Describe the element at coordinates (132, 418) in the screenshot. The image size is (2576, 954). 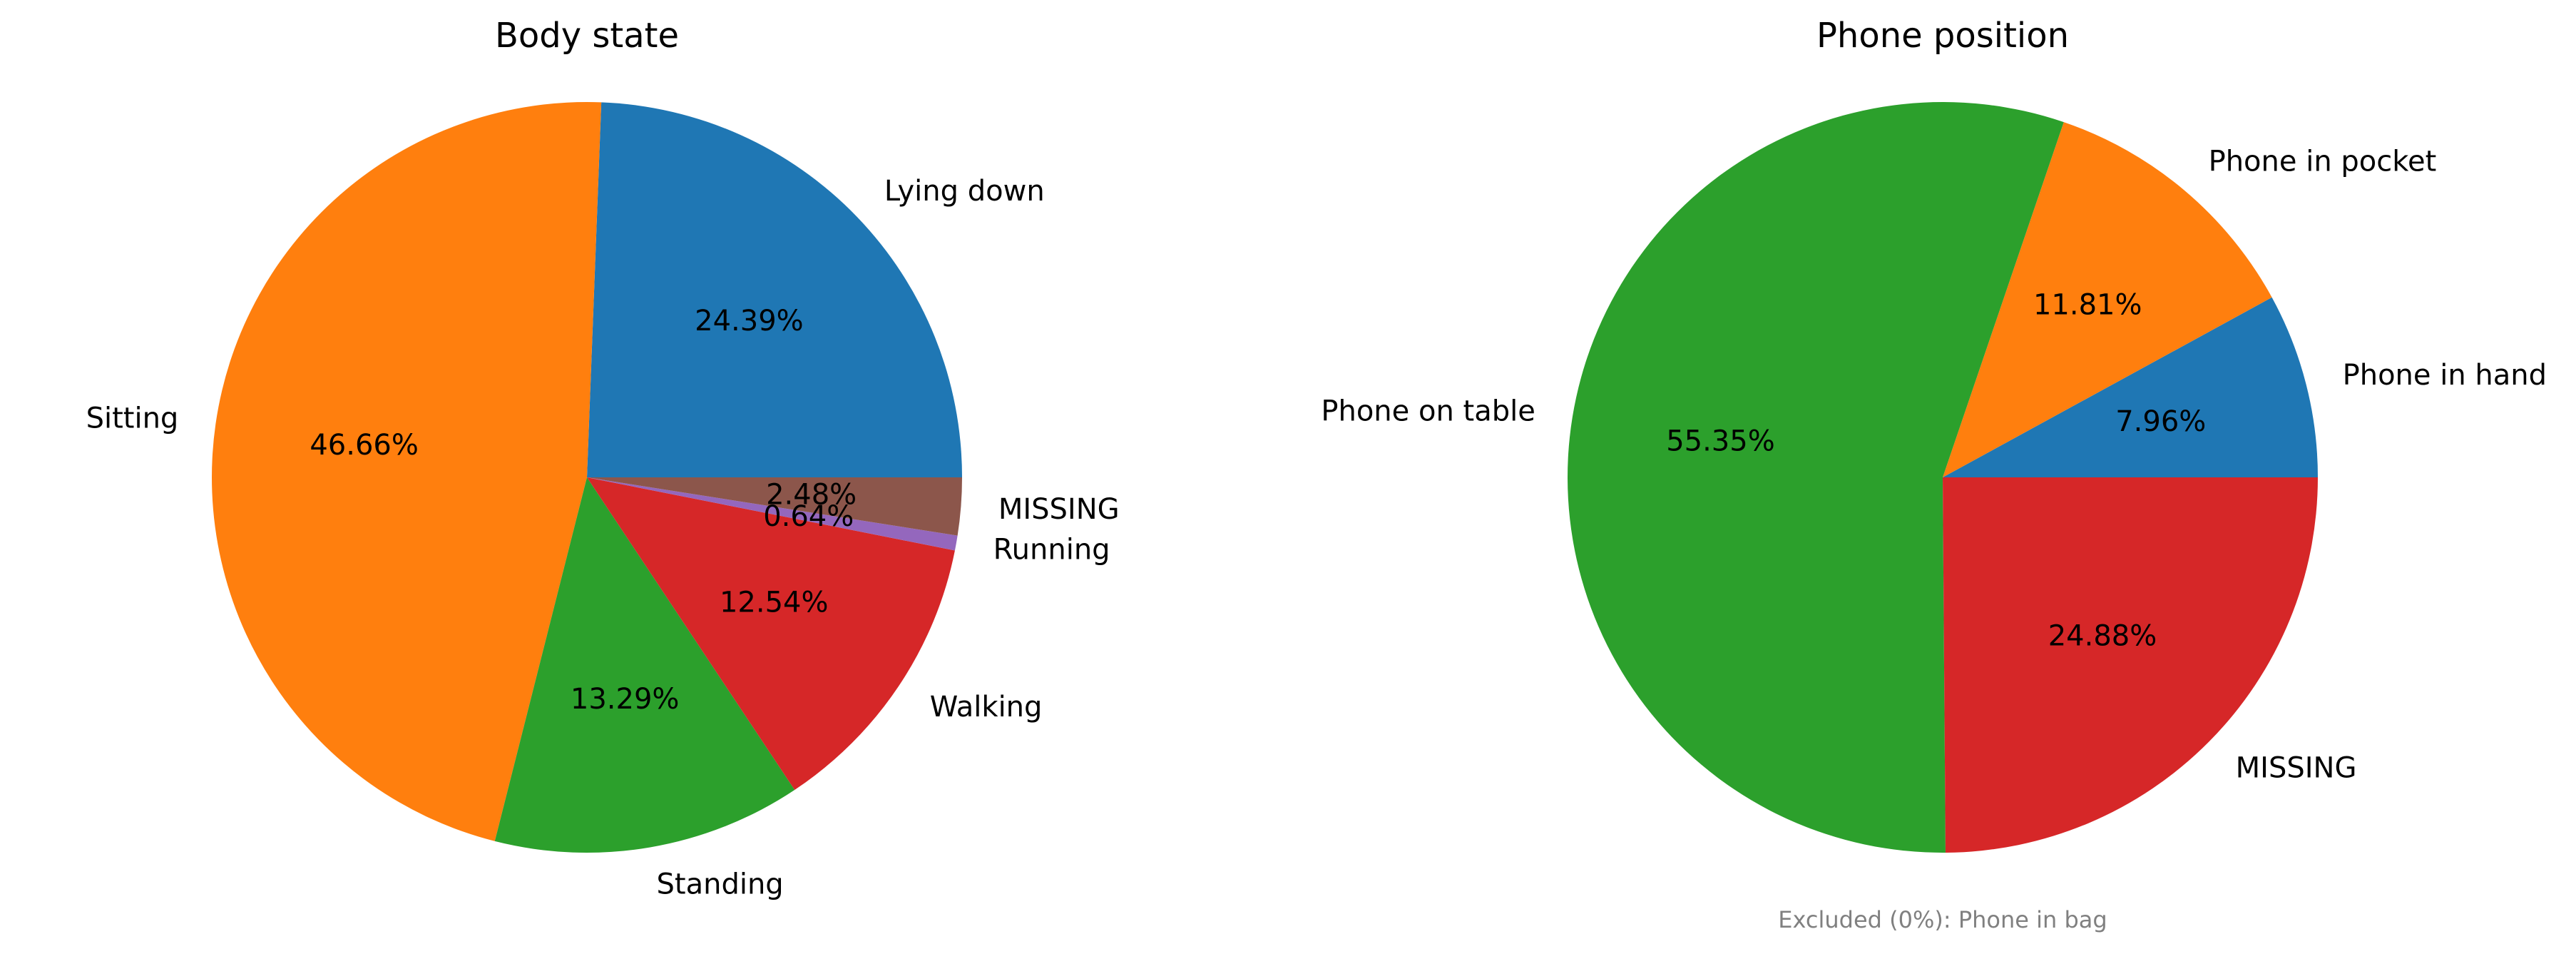
I see `slice-label-sitting: Sitting` at that location.